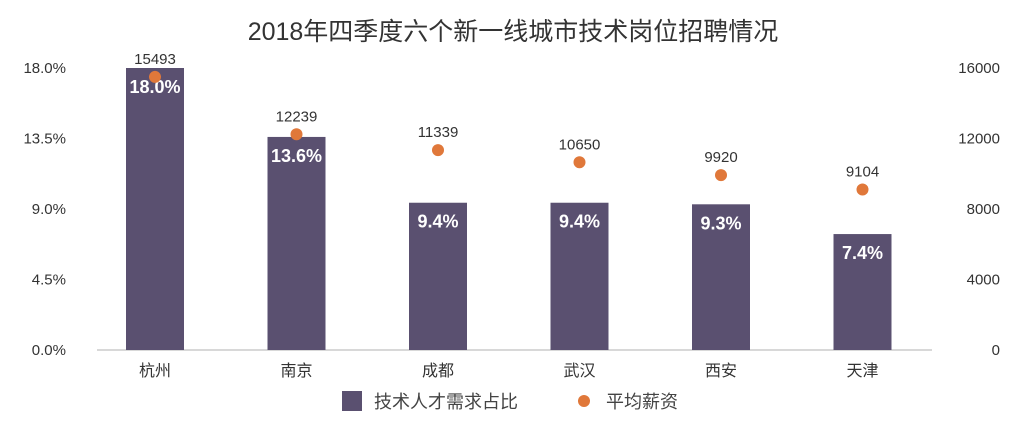  I want to click on category-label: 天津, so click(862, 371).